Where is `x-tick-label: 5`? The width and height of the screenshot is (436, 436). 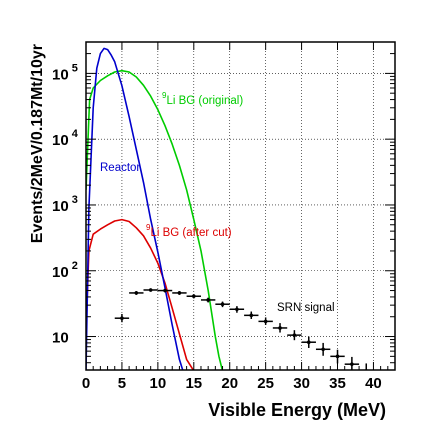 x-tick-label: 5 is located at coordinates (122, 383).